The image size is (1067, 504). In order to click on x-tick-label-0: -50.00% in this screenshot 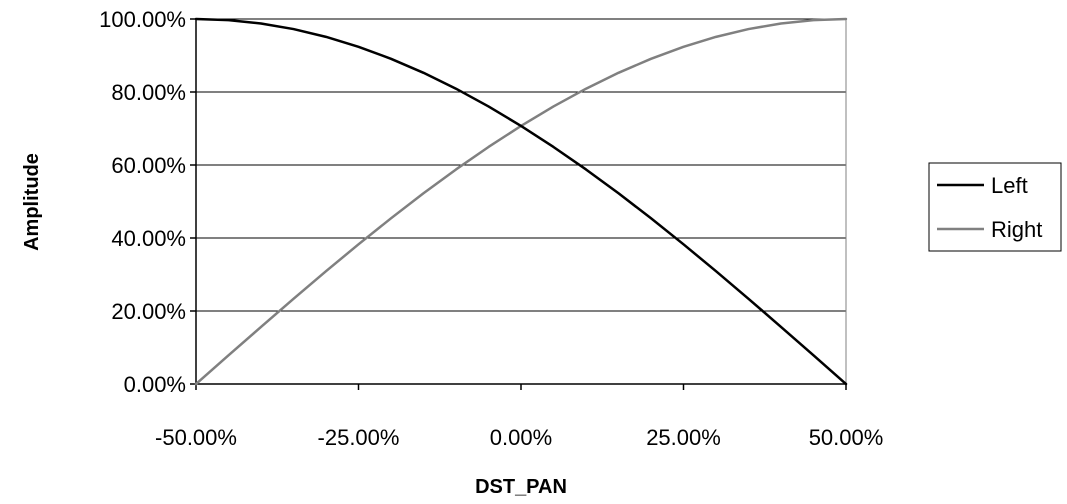, I will do `click(196, 437)`.